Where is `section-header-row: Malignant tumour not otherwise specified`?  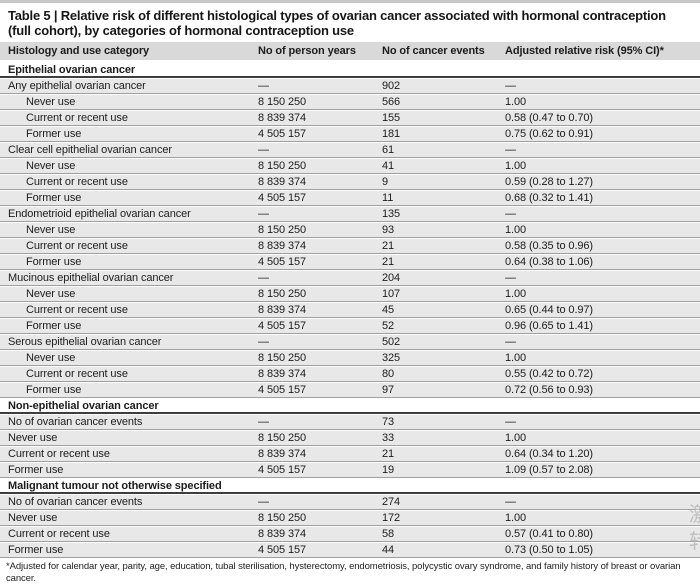 section-header-row: Malignant tumour not otherwise specified is located at coordinates (350, 486).